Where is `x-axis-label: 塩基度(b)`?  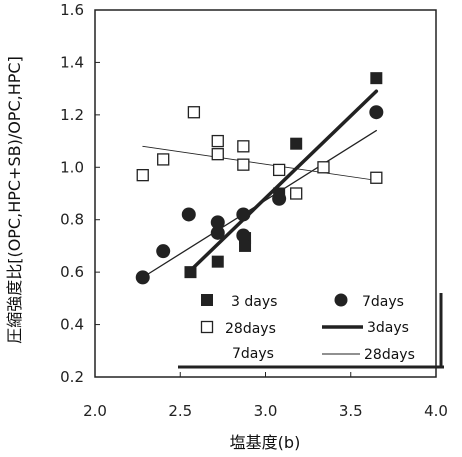
x-axis-label: 塩基度(b) is located at coordinates (265, 442).